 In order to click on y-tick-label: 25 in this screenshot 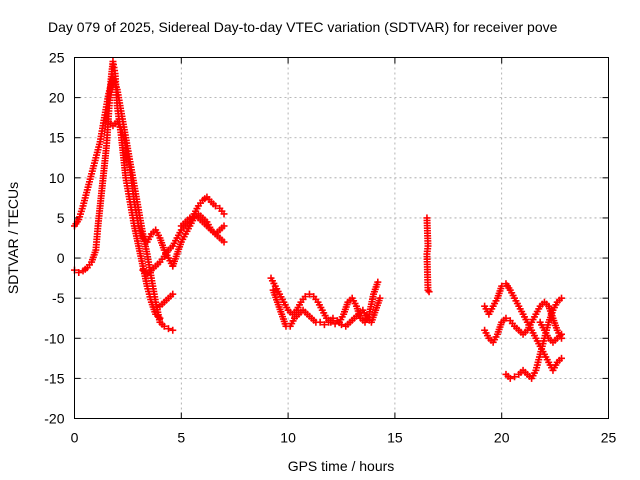, I will do `click(57, 58)`.